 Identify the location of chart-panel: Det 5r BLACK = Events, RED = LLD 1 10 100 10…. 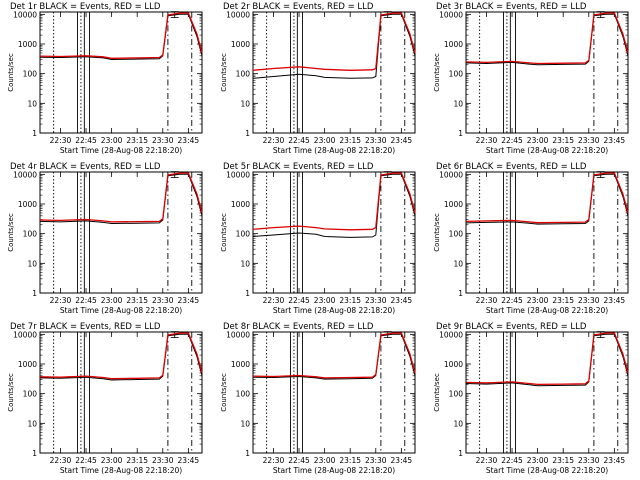
(318, 238).